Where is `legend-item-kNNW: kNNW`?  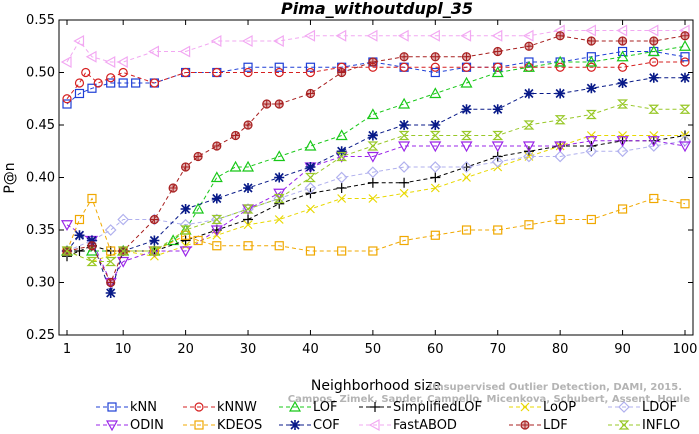
legend-item-kNNW: kNNW is located at coordinates (220, 407).